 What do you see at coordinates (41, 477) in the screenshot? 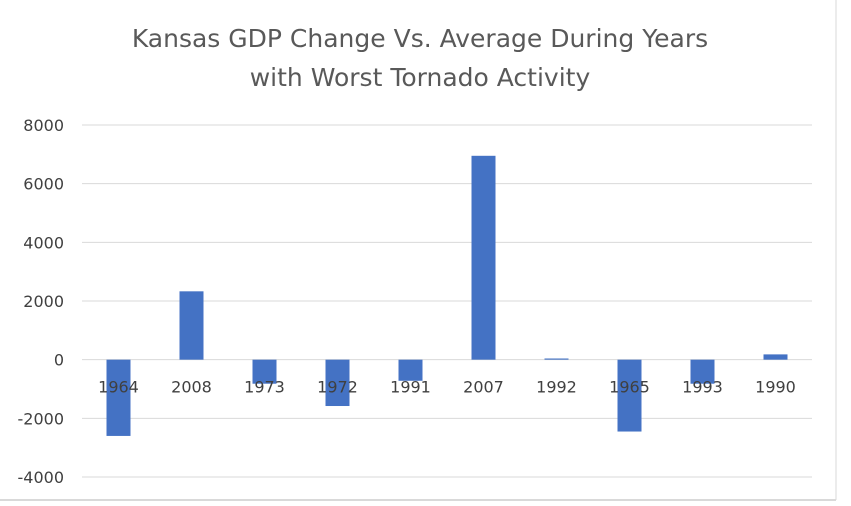
I see `y-tick-label: -4000` at bounding box center [41, 477].